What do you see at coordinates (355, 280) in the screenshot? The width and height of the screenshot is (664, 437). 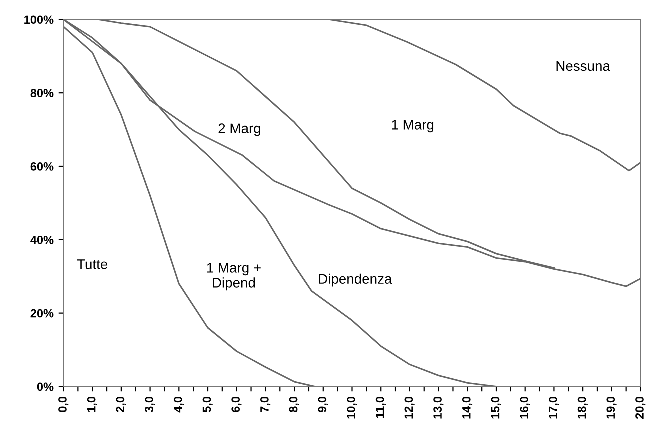 I see `annotation: Dipendenza` at bounding box center [355, 280].